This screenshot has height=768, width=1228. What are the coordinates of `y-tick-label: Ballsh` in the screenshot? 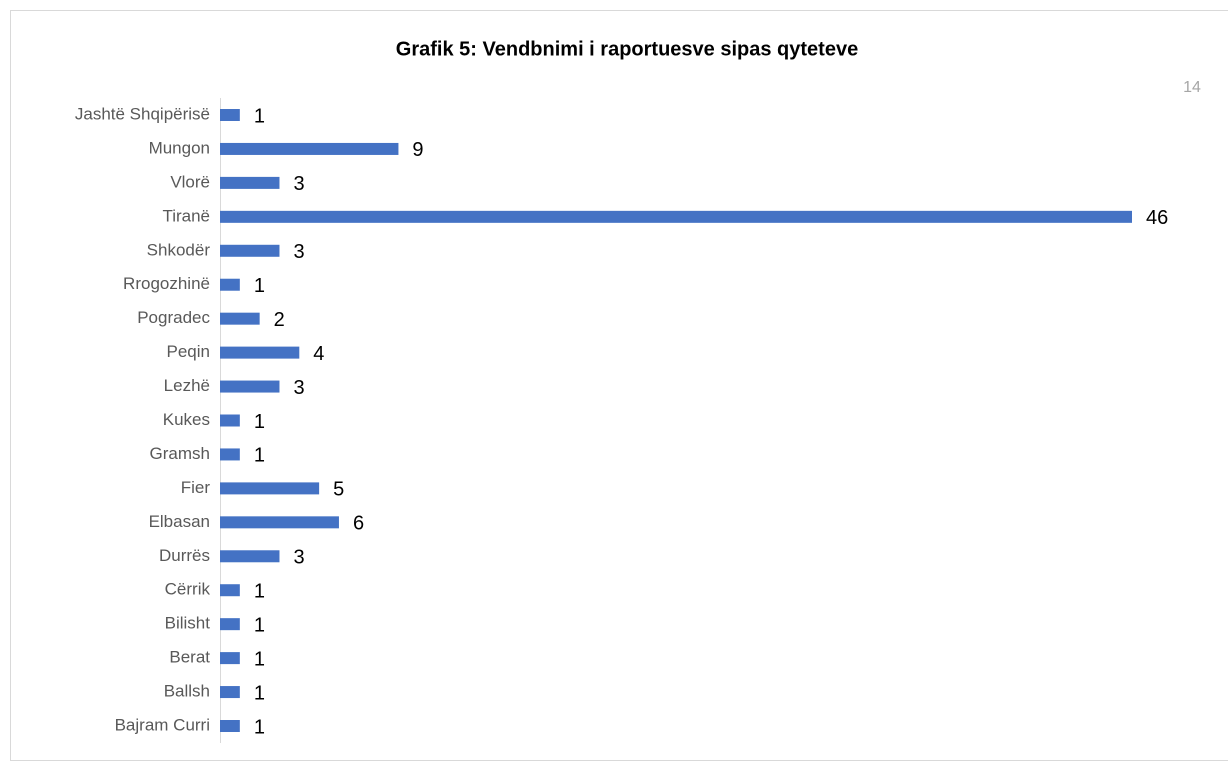 It's located at (187, 691).